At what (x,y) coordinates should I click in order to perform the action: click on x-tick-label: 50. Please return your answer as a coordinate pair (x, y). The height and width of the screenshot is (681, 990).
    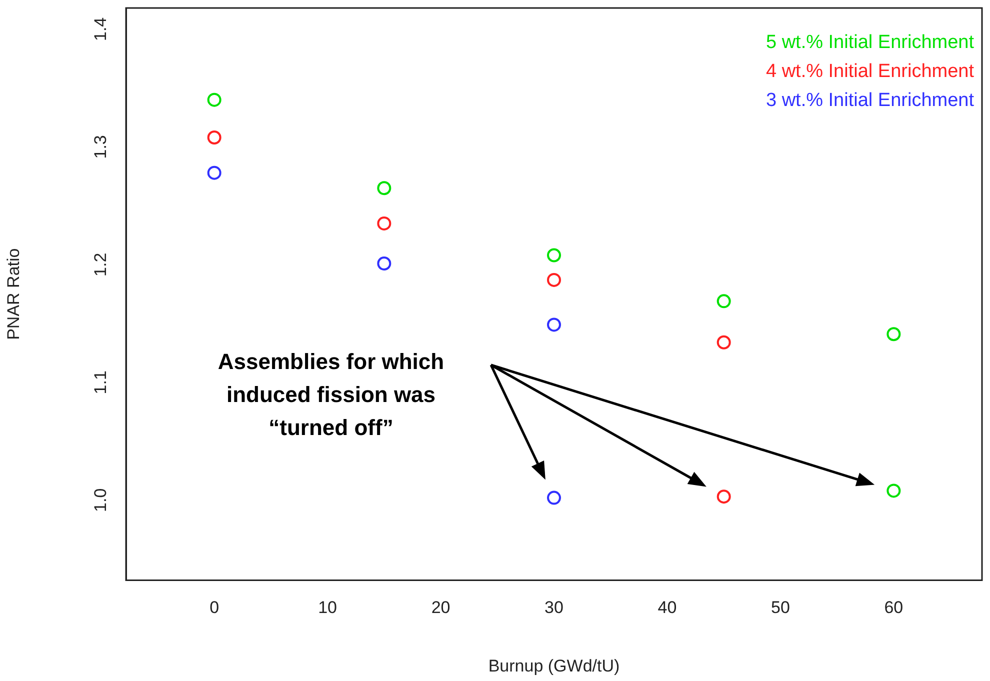
    Looking at the image, I should click on (780, 608).